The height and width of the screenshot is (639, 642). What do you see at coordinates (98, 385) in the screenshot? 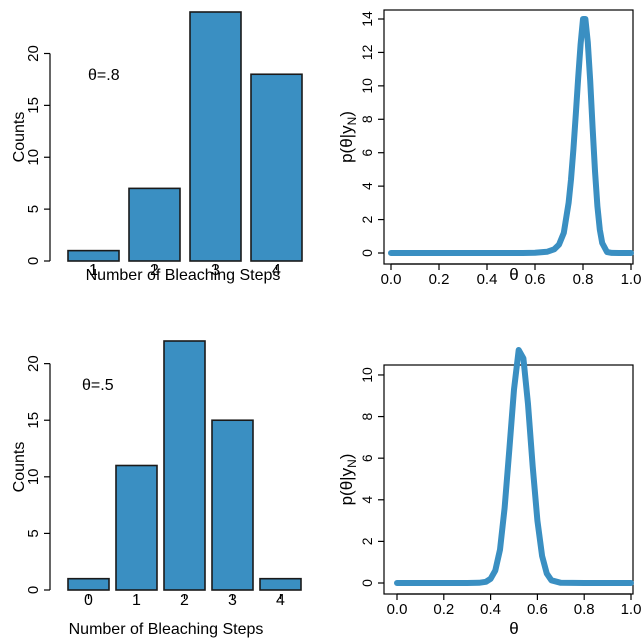
I see `annotation-theta-05: θ=.5` at bounding box center [98, 385].